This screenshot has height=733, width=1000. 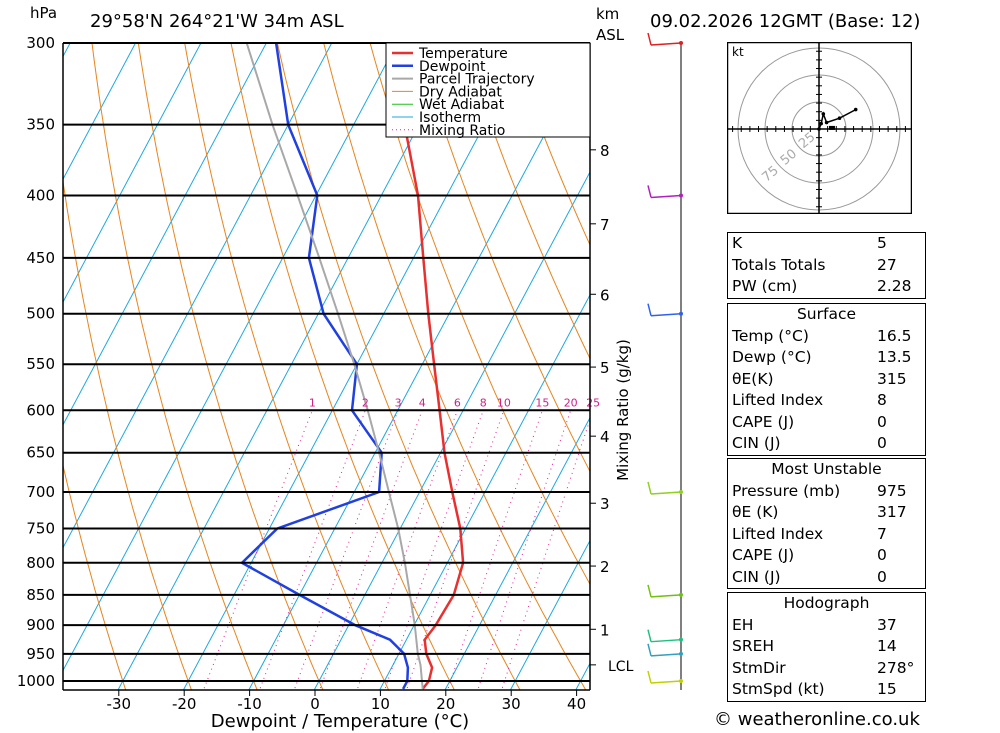 What do you see at coordinates (40, 258) in the screenshot?
I see `pressure-tick-label: 450` at bounding box center [40, 258].